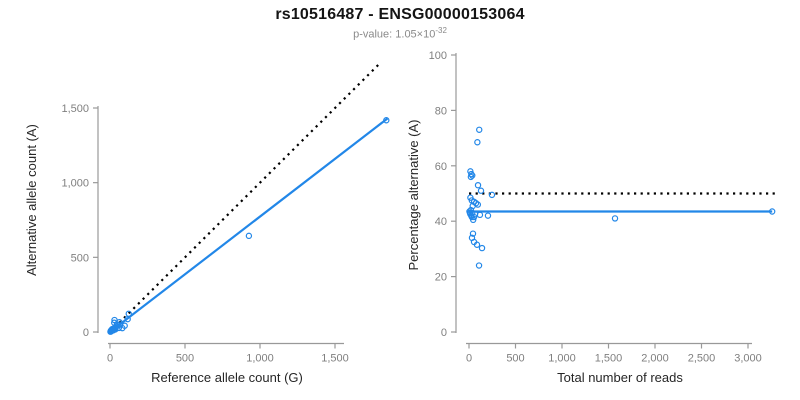 The image size is (800, 400). Describe the element at coordinates (441, 167) in the screenshot. I see `y-tick-label: 60` at that location.